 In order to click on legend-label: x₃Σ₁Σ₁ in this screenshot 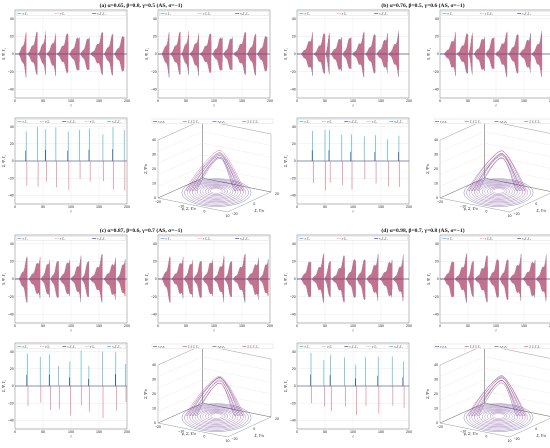, I will do `click(116, 347)`.